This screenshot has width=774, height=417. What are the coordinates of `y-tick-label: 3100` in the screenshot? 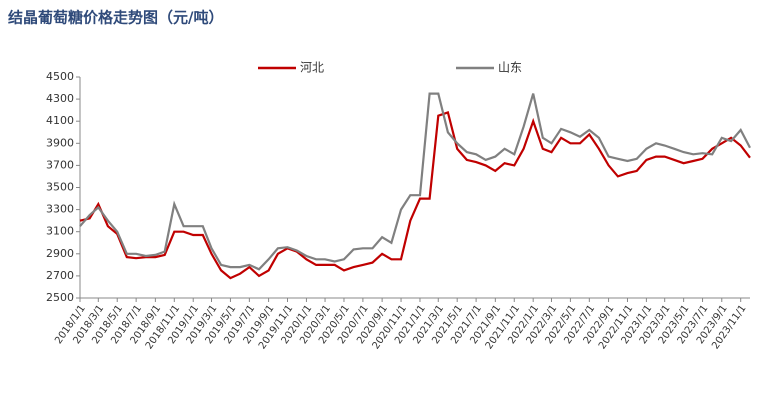 It's located at (60, 231).